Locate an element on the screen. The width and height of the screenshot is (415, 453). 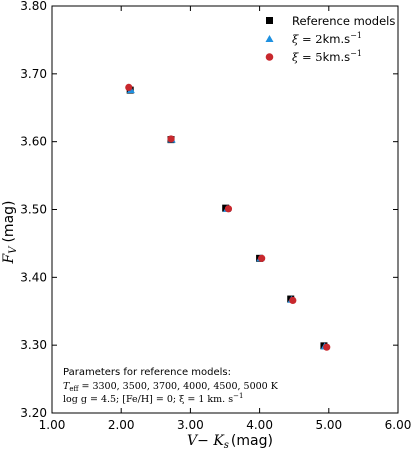
legend-label-reference: Reference models is located at coordinates (343, 21).